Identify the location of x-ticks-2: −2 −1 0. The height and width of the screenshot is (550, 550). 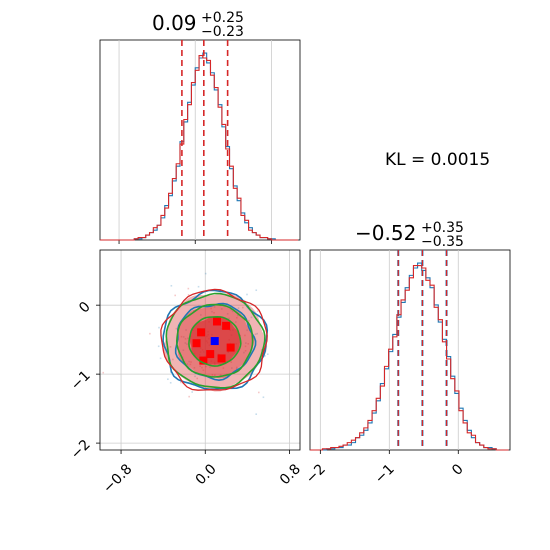
(385, 468).